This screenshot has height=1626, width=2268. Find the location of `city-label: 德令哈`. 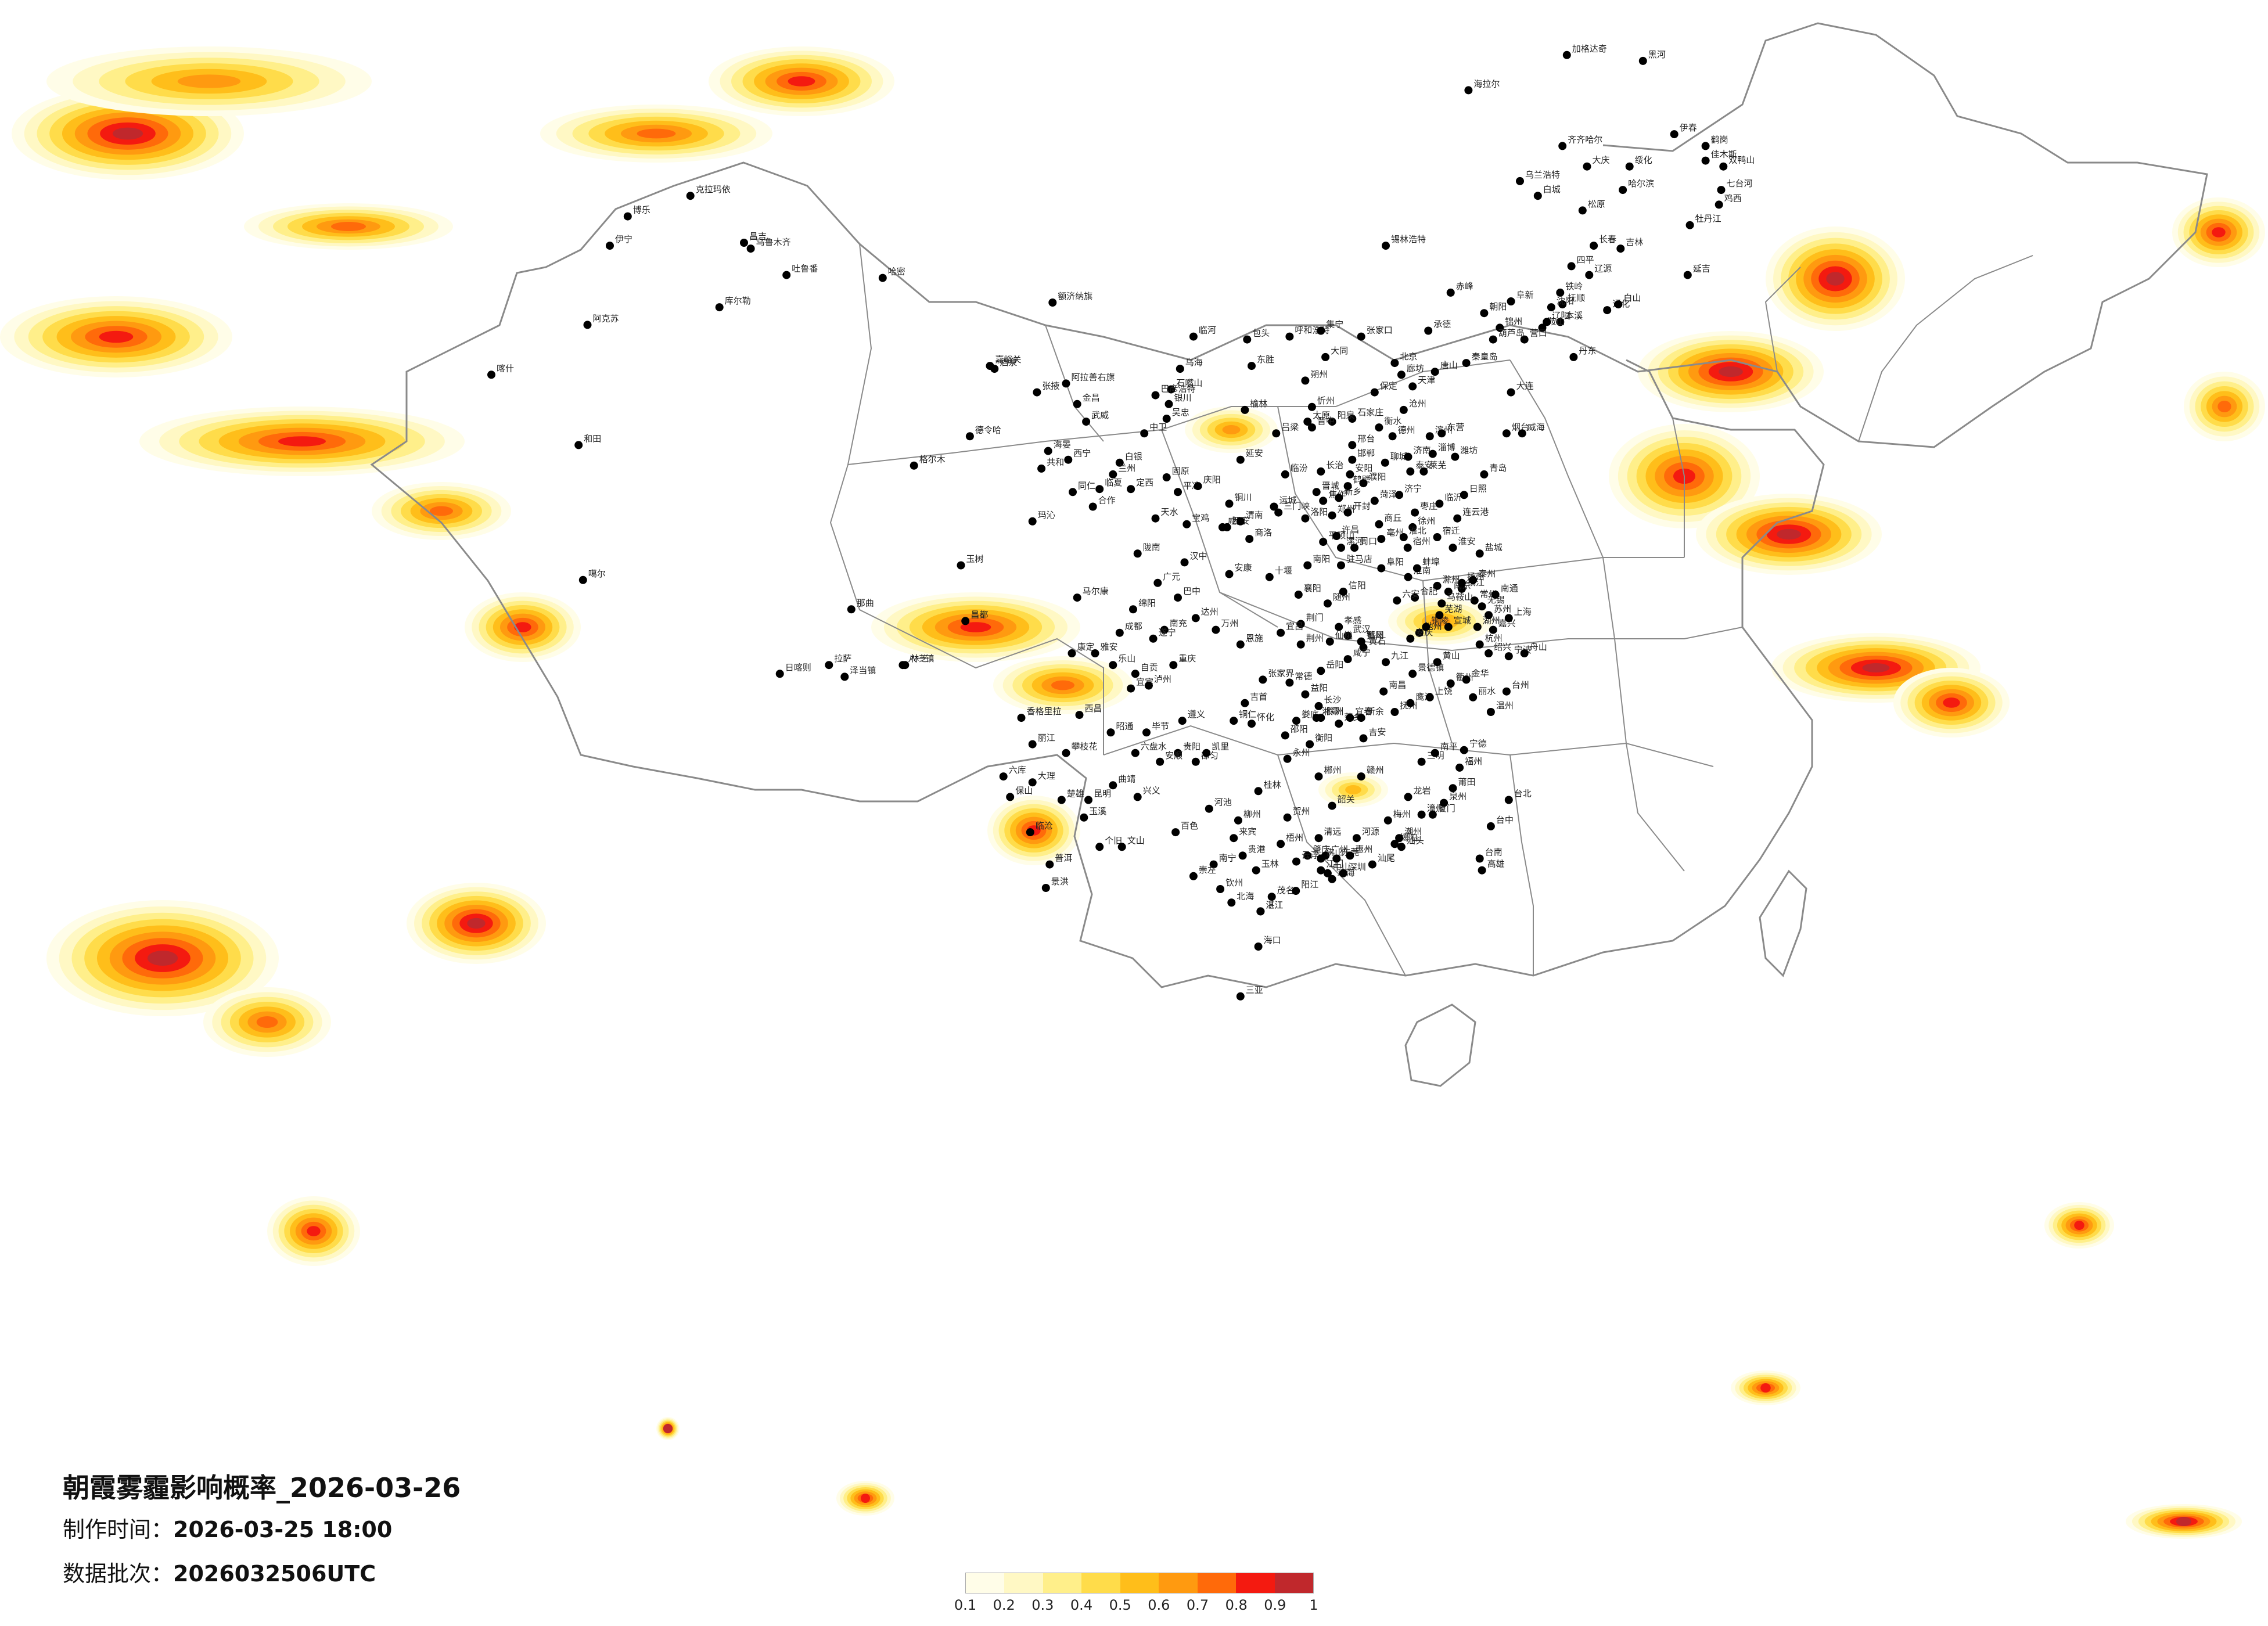

city-label: 德令哈 is located at coordinates (988, 430).